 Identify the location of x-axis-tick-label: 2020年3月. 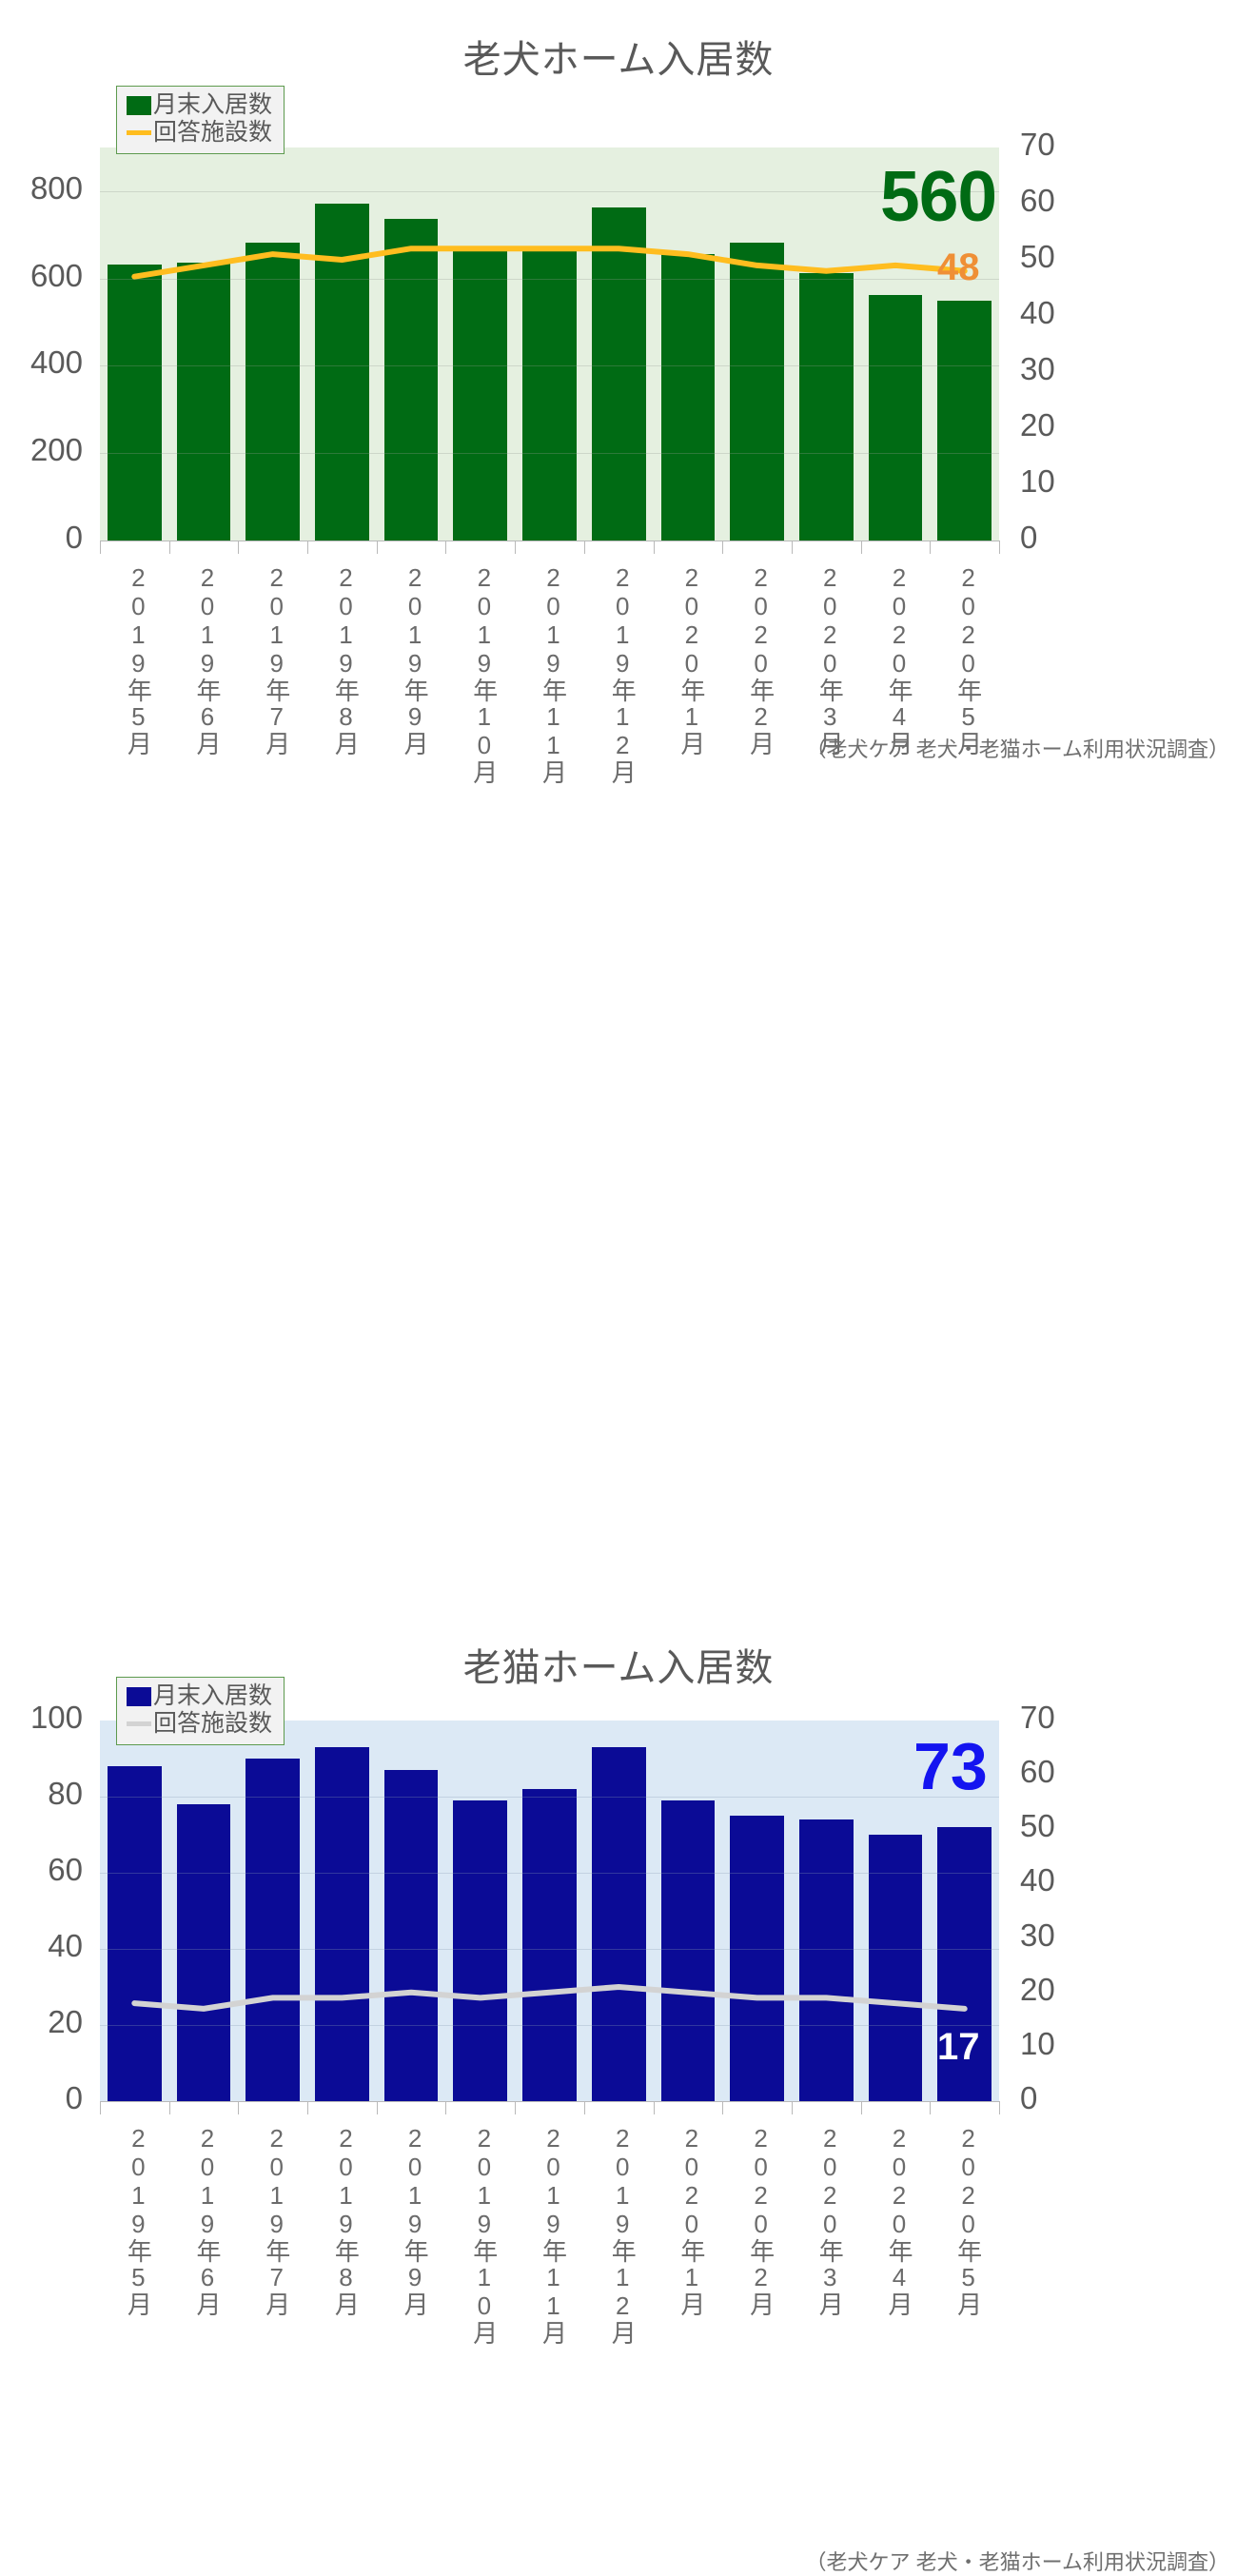
(830, 2220).